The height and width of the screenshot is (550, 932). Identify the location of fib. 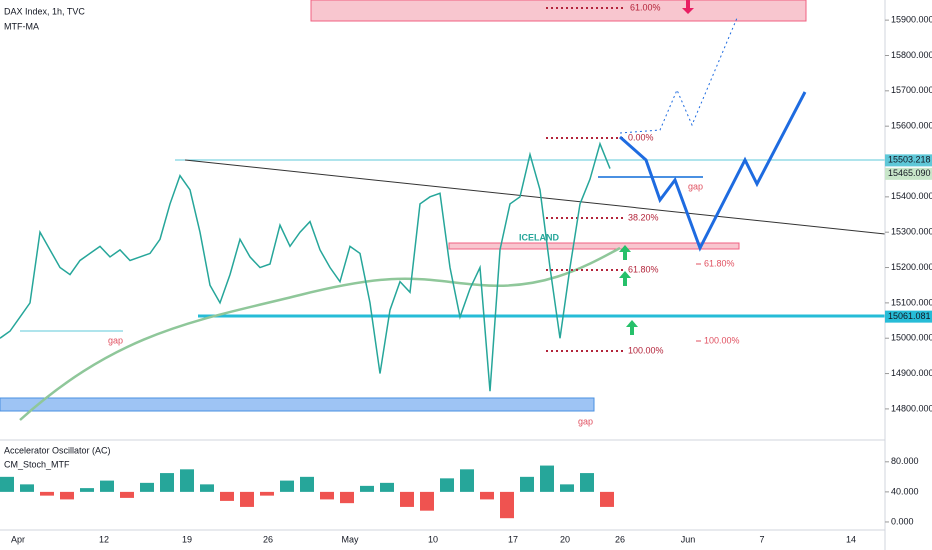
(585, 179).